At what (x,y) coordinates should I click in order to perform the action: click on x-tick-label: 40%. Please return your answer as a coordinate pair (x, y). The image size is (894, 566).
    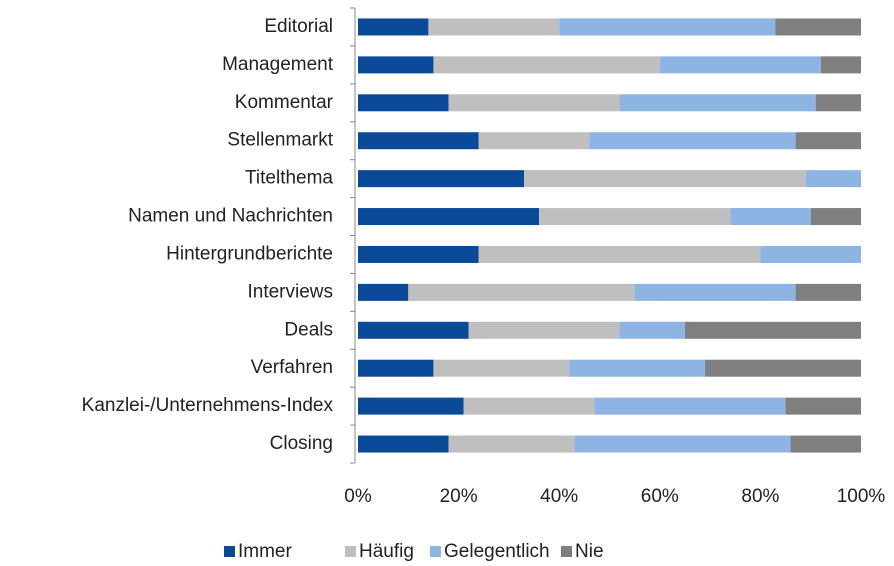
    Looking at the image, I should click on (559, 496).